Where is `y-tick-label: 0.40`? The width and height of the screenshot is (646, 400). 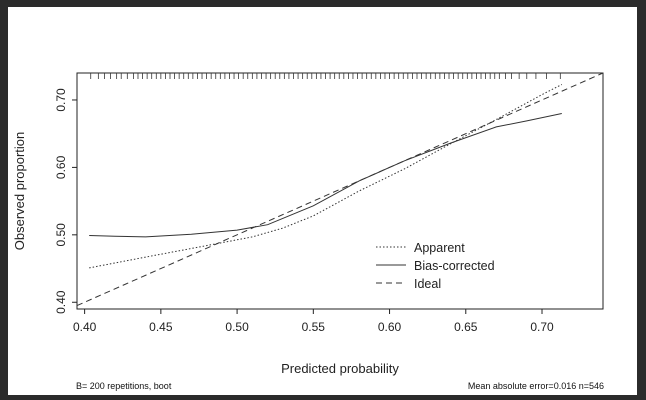 y-tick-label: 0.40 is located at coordinates (61, 302).